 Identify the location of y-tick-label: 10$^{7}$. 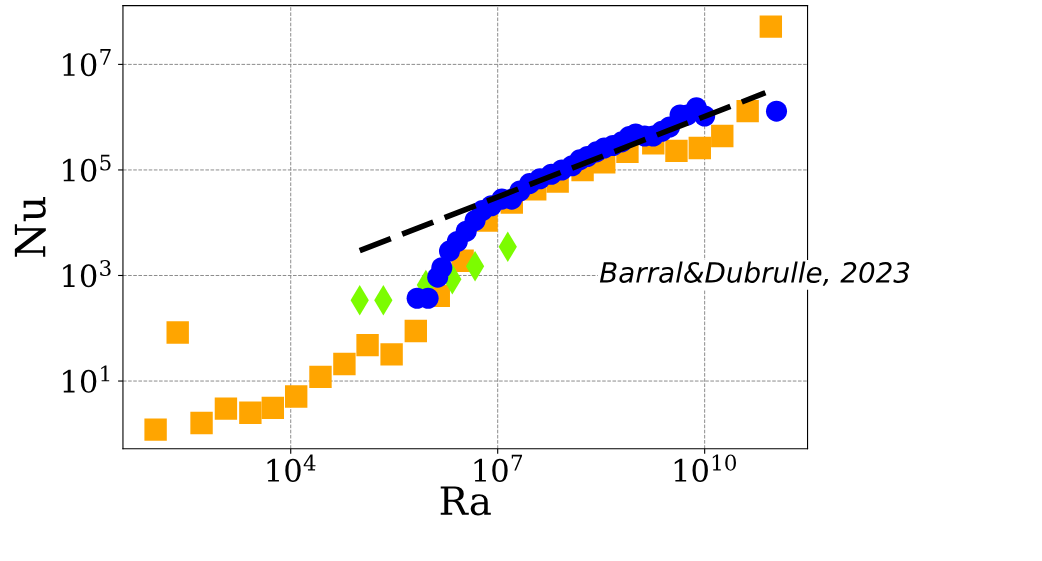
(87, 63).